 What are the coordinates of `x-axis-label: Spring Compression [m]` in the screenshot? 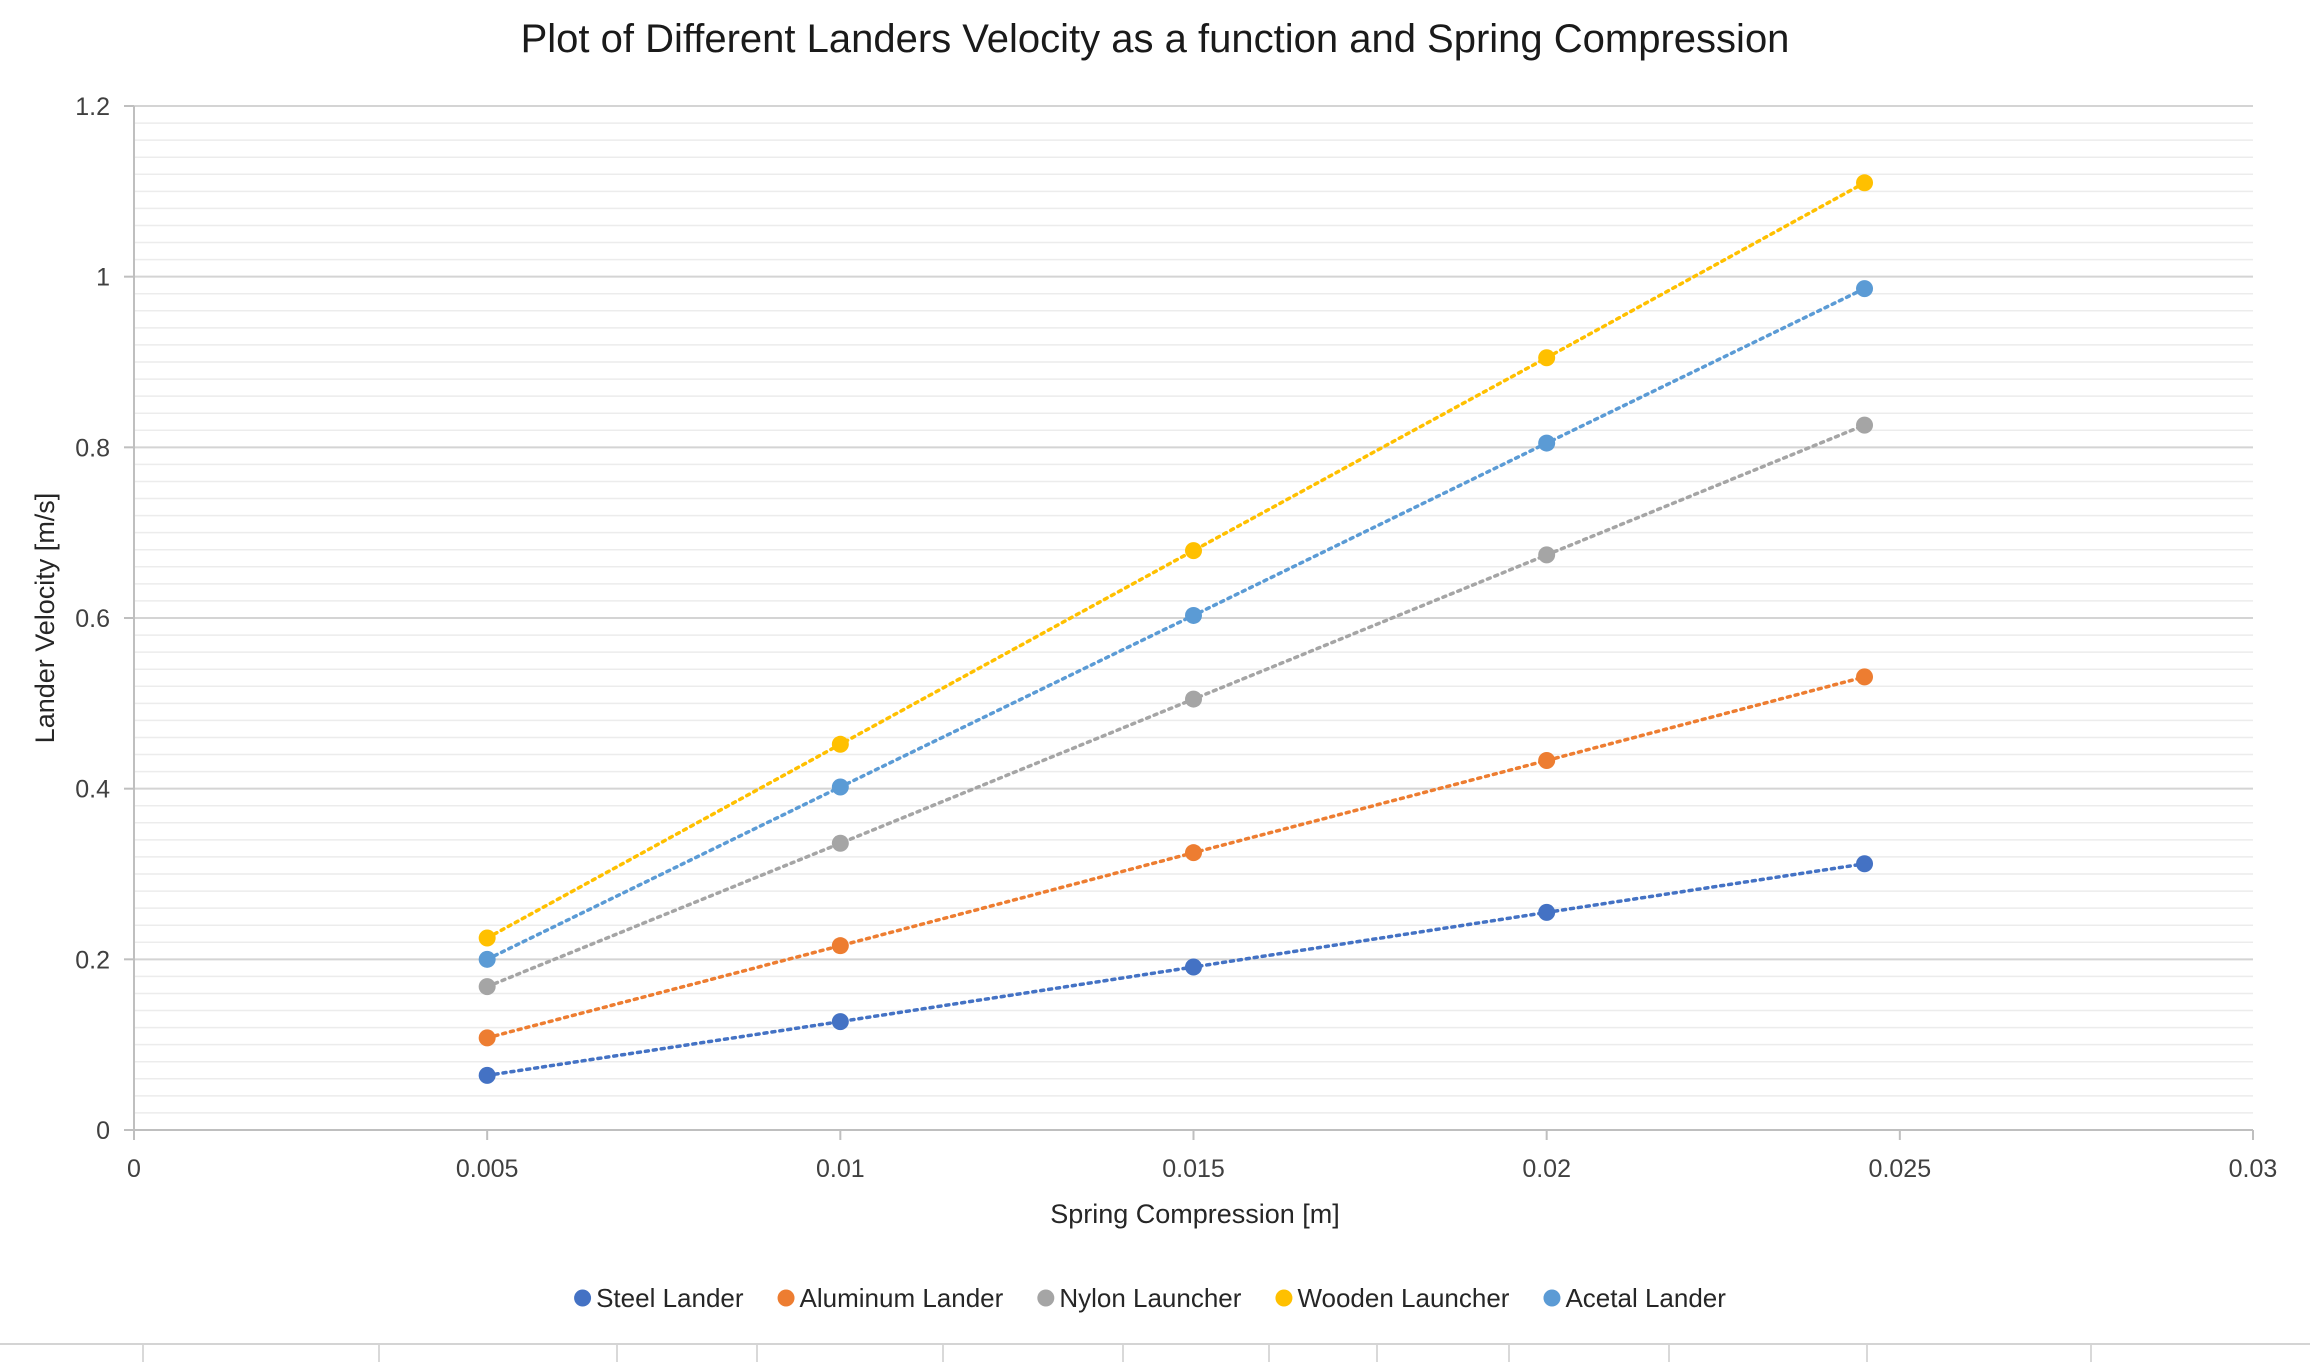 It's located at (1195, 1214).